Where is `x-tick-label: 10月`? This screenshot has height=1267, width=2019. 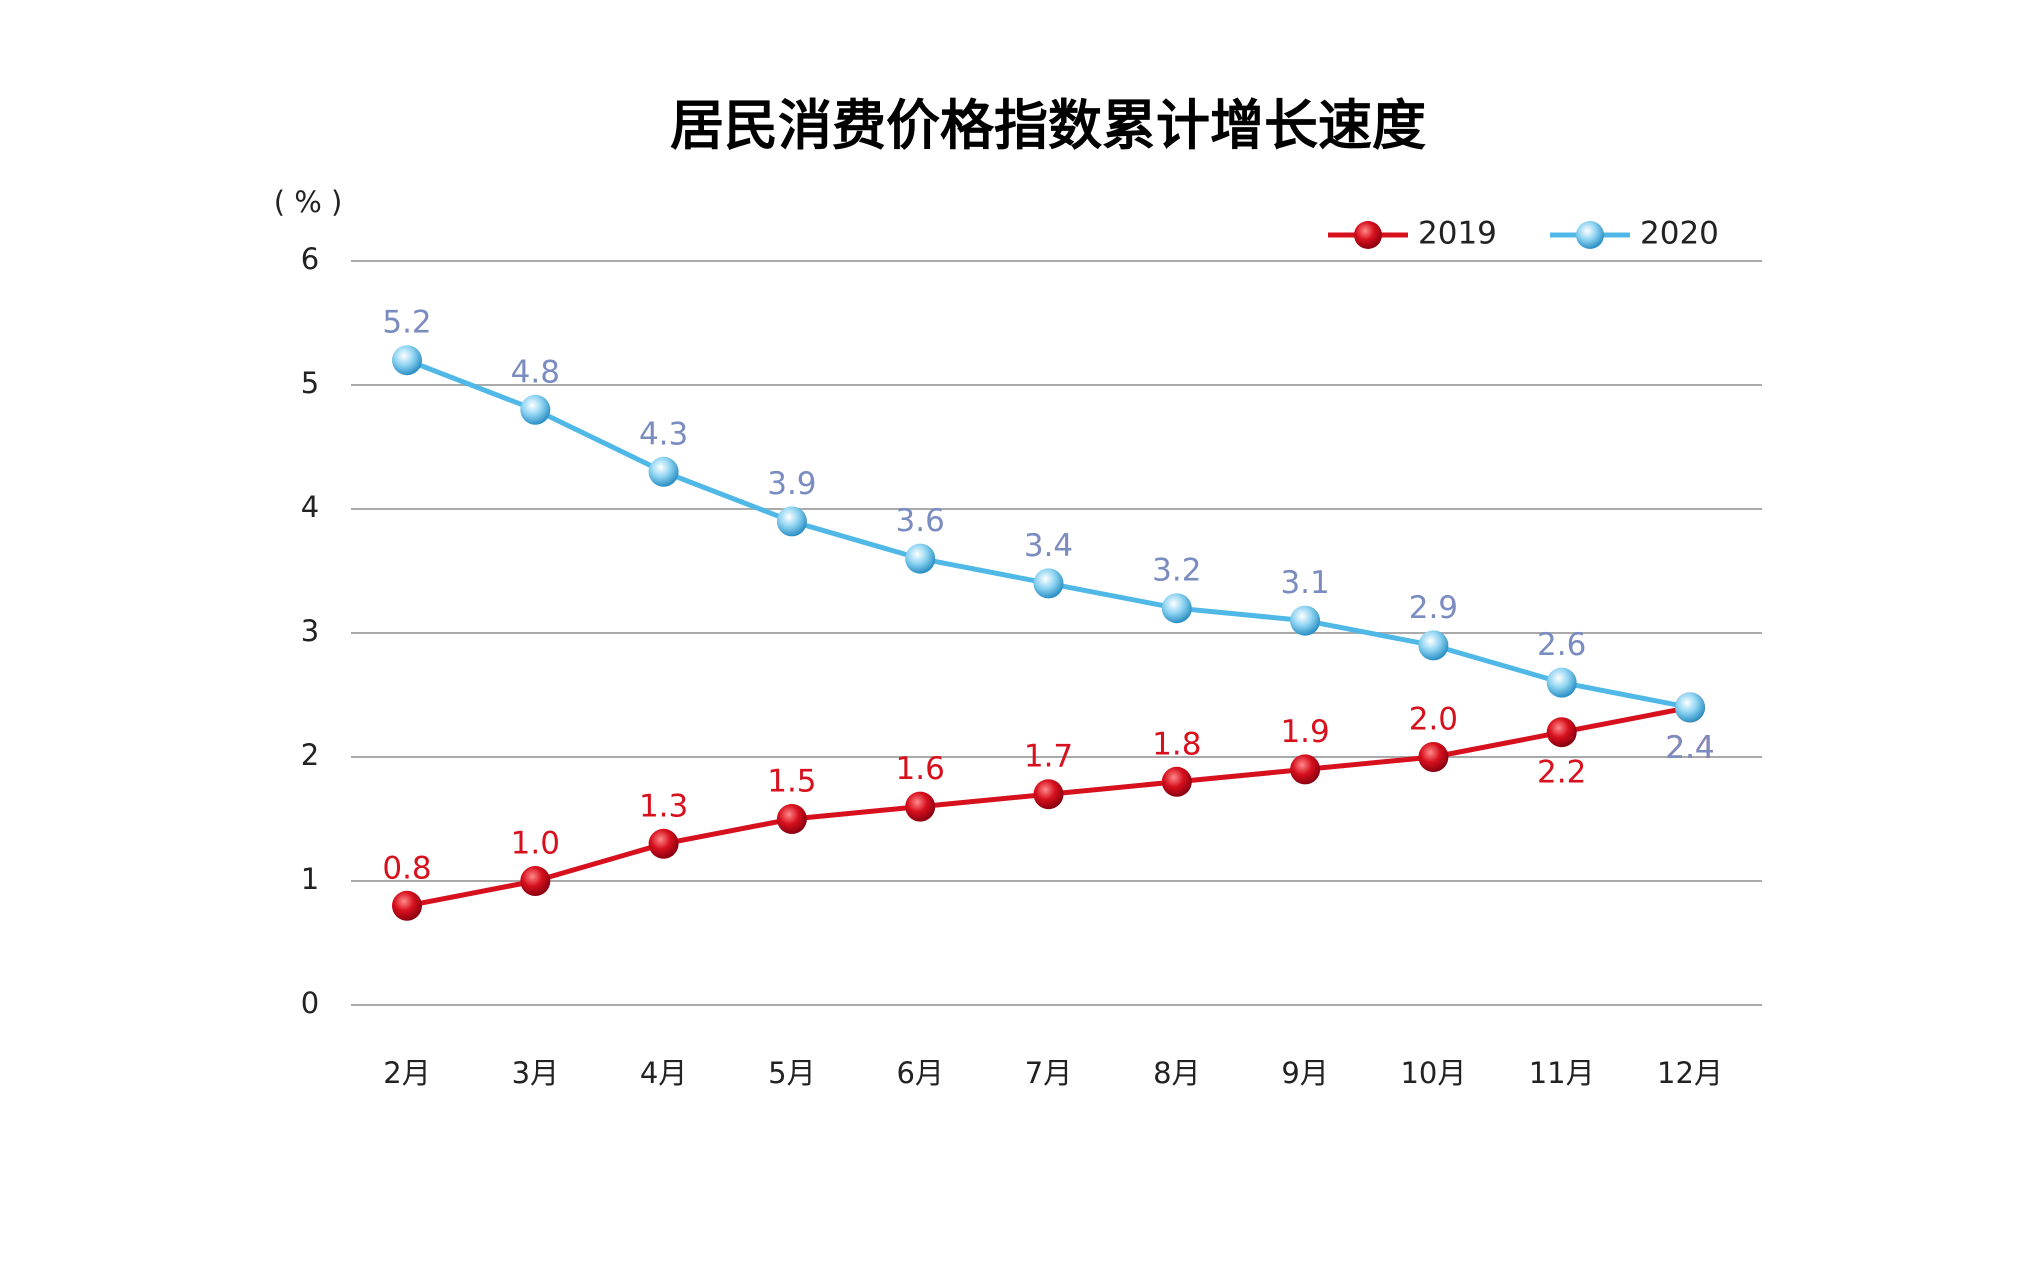 x-tick-label: 10月 is located at coordinates (1433, 1073).